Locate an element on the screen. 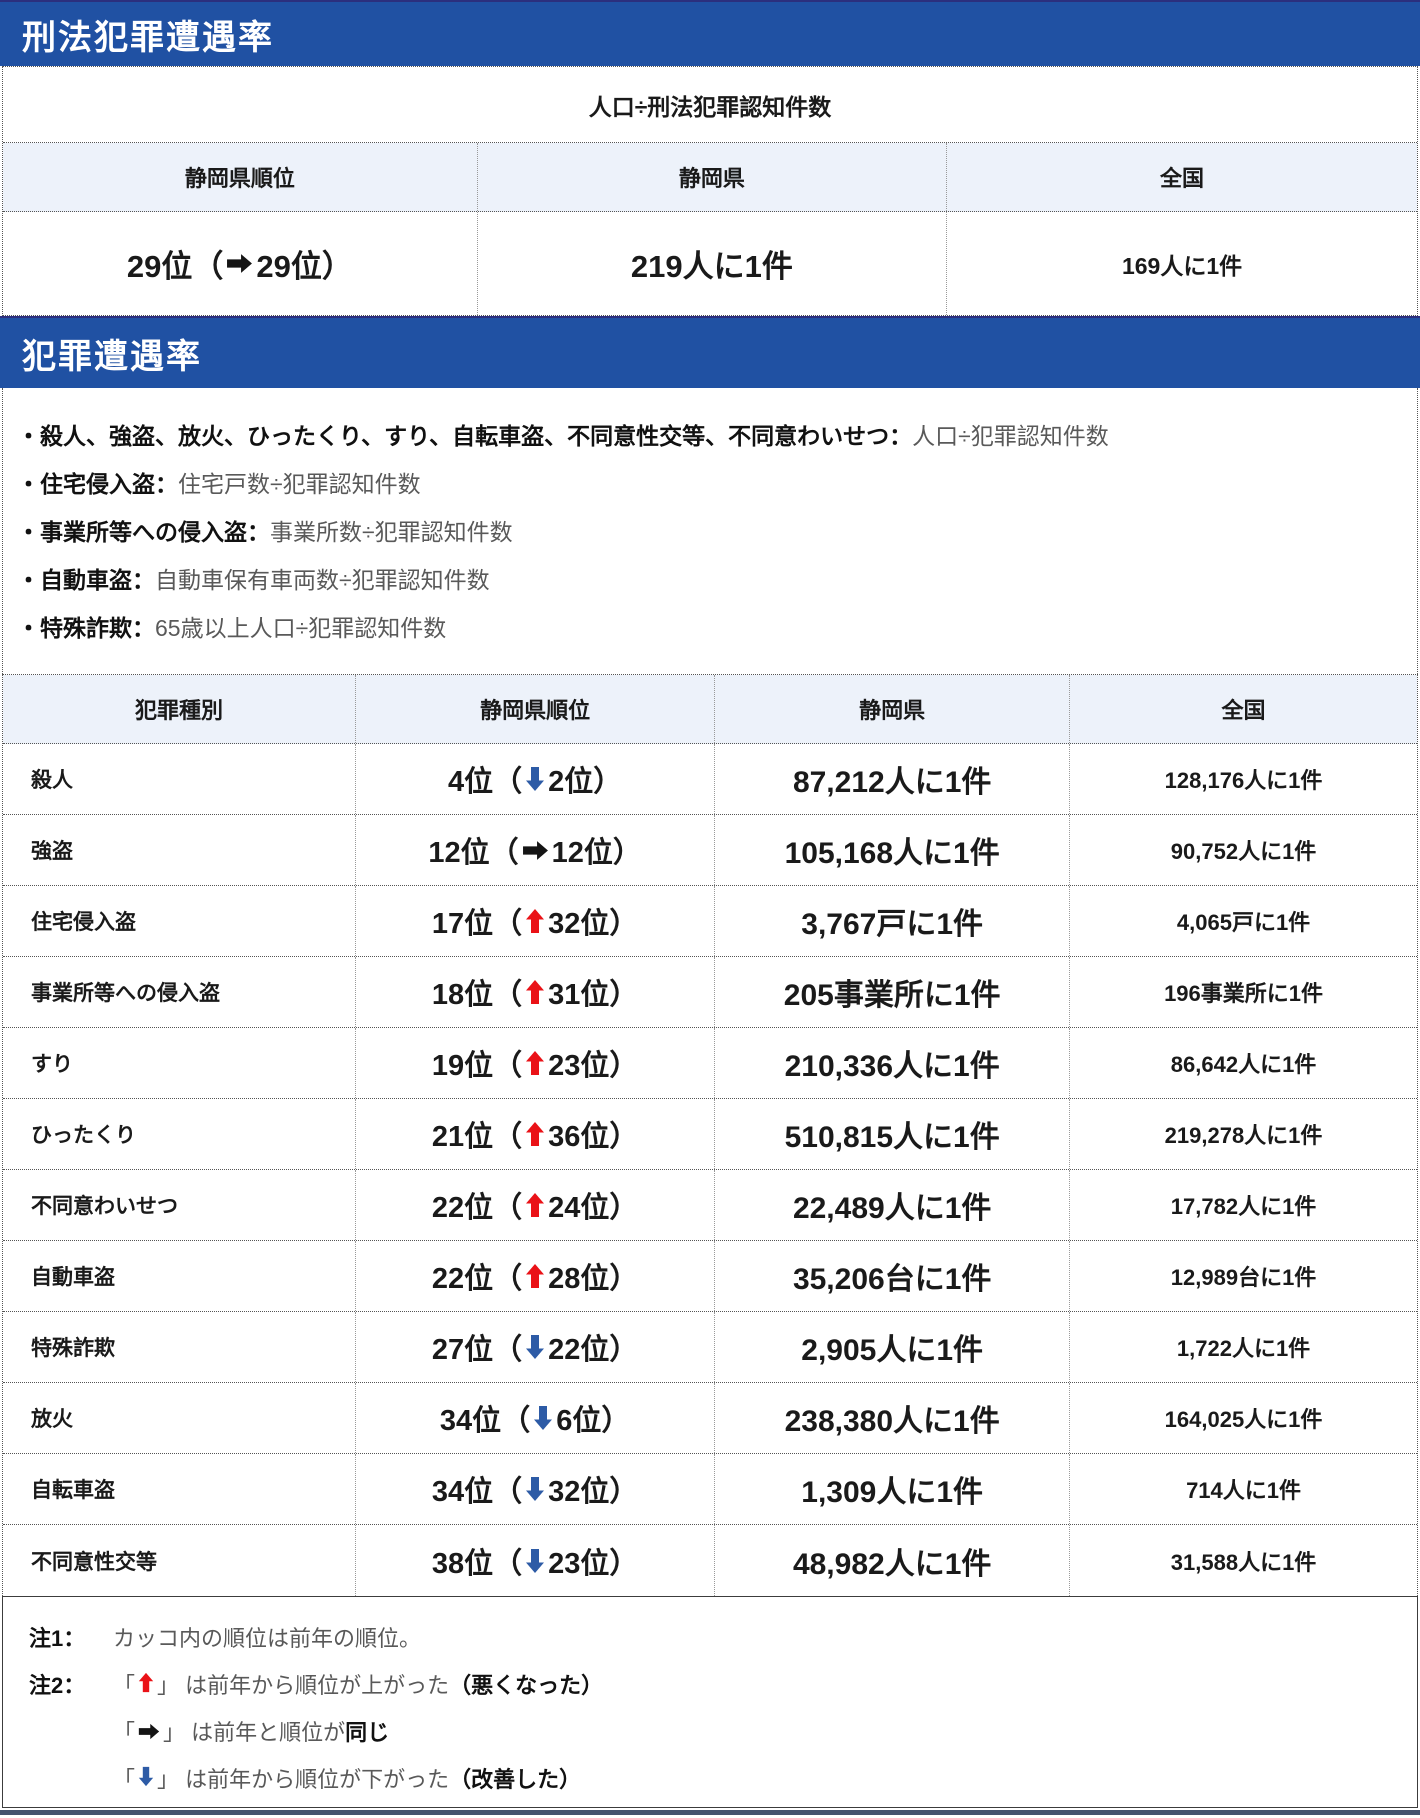 Image resolution: width=1420 pixels, height=1818 pixels. table-row: 自転車盗 34位（32位） 1,309人に1件 714人に1件 is located at coordinates (710, 1489).